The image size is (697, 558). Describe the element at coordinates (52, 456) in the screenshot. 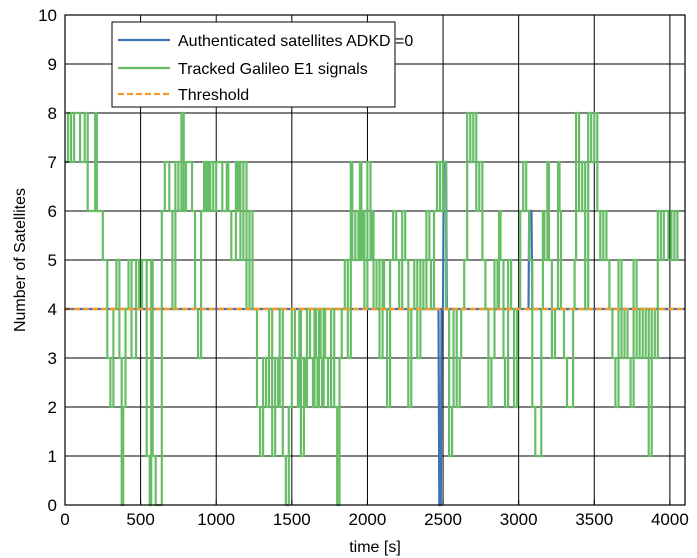

I see `y-tick-label: 1` at that location.